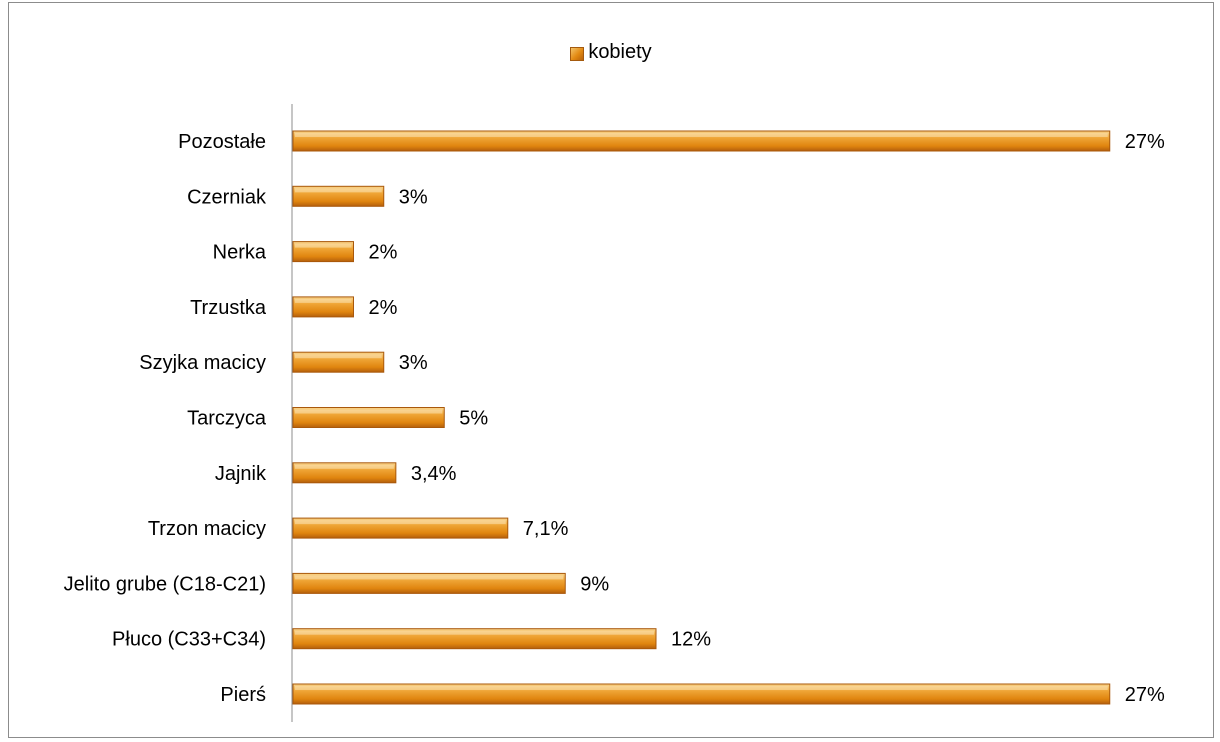  I want to click on value-label-9: 3%, so click(413, 197).